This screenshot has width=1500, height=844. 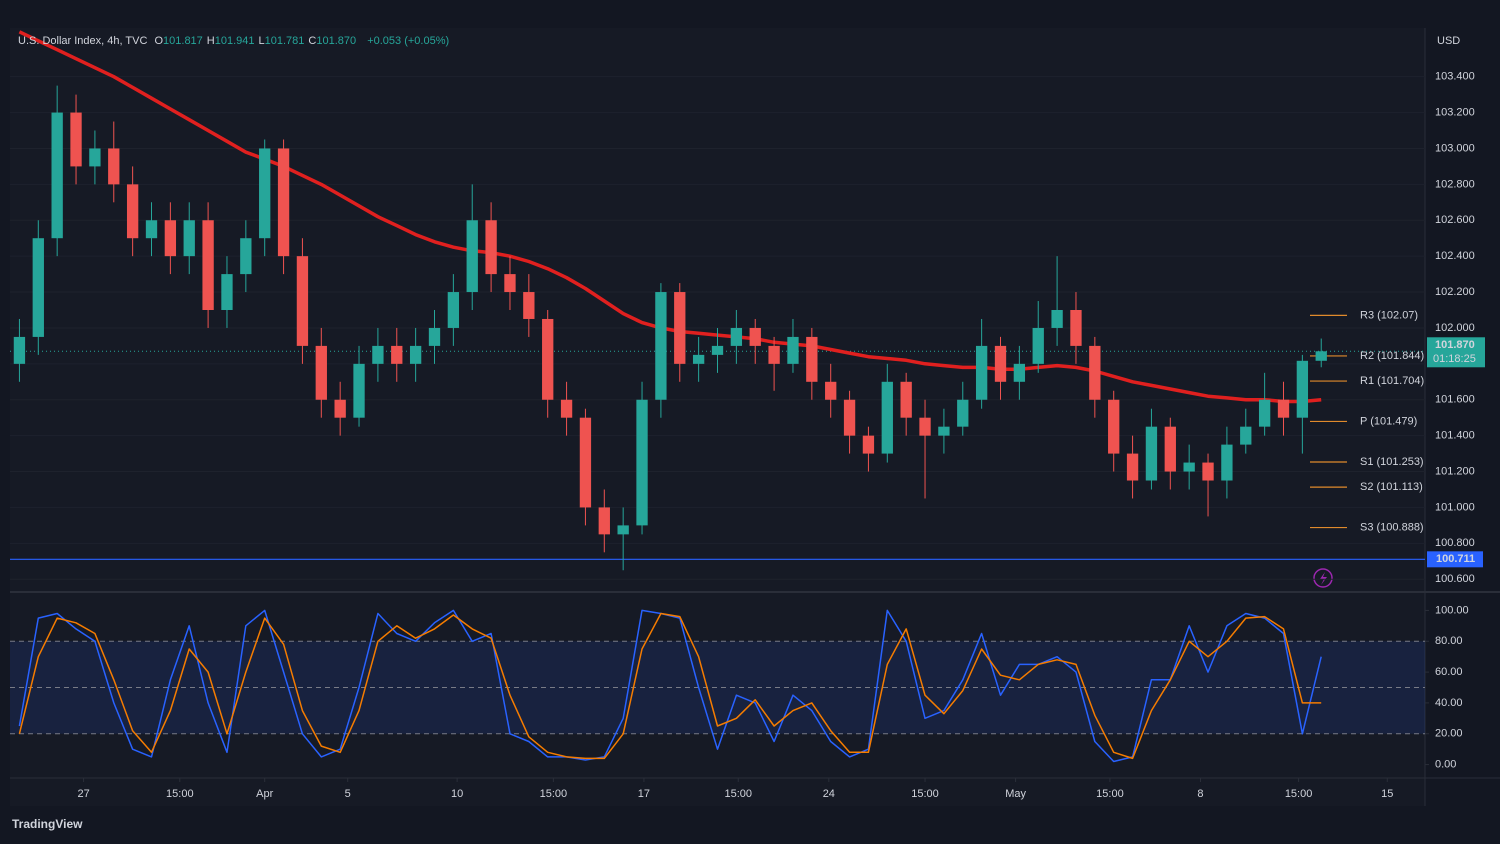 What do you see at coordinates (1455, 328) in the screenshot?
I see `y-tick-label: 102.000` at bounding box center [1455, 328].